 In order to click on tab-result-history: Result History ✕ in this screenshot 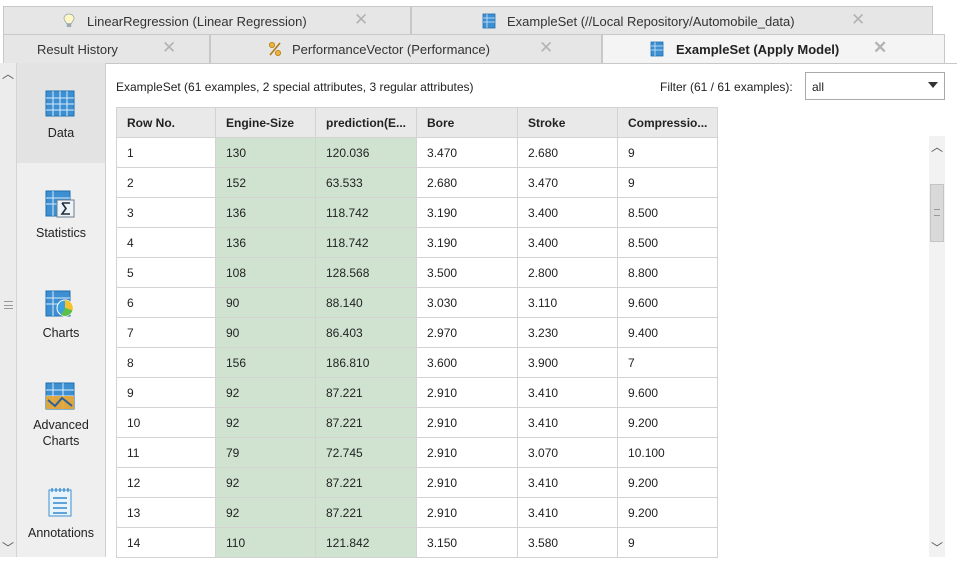, I will do `click(106, 48)`.